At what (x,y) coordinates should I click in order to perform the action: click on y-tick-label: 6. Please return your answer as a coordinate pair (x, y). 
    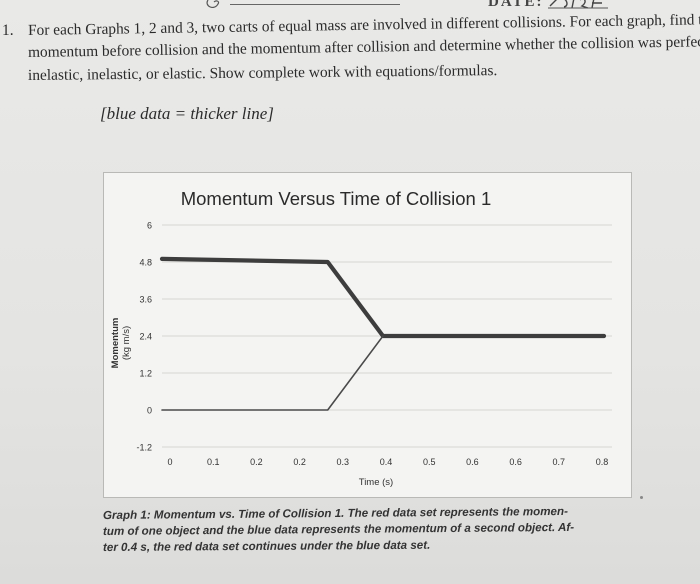
    Looking at the image, I should click on (149, 226).